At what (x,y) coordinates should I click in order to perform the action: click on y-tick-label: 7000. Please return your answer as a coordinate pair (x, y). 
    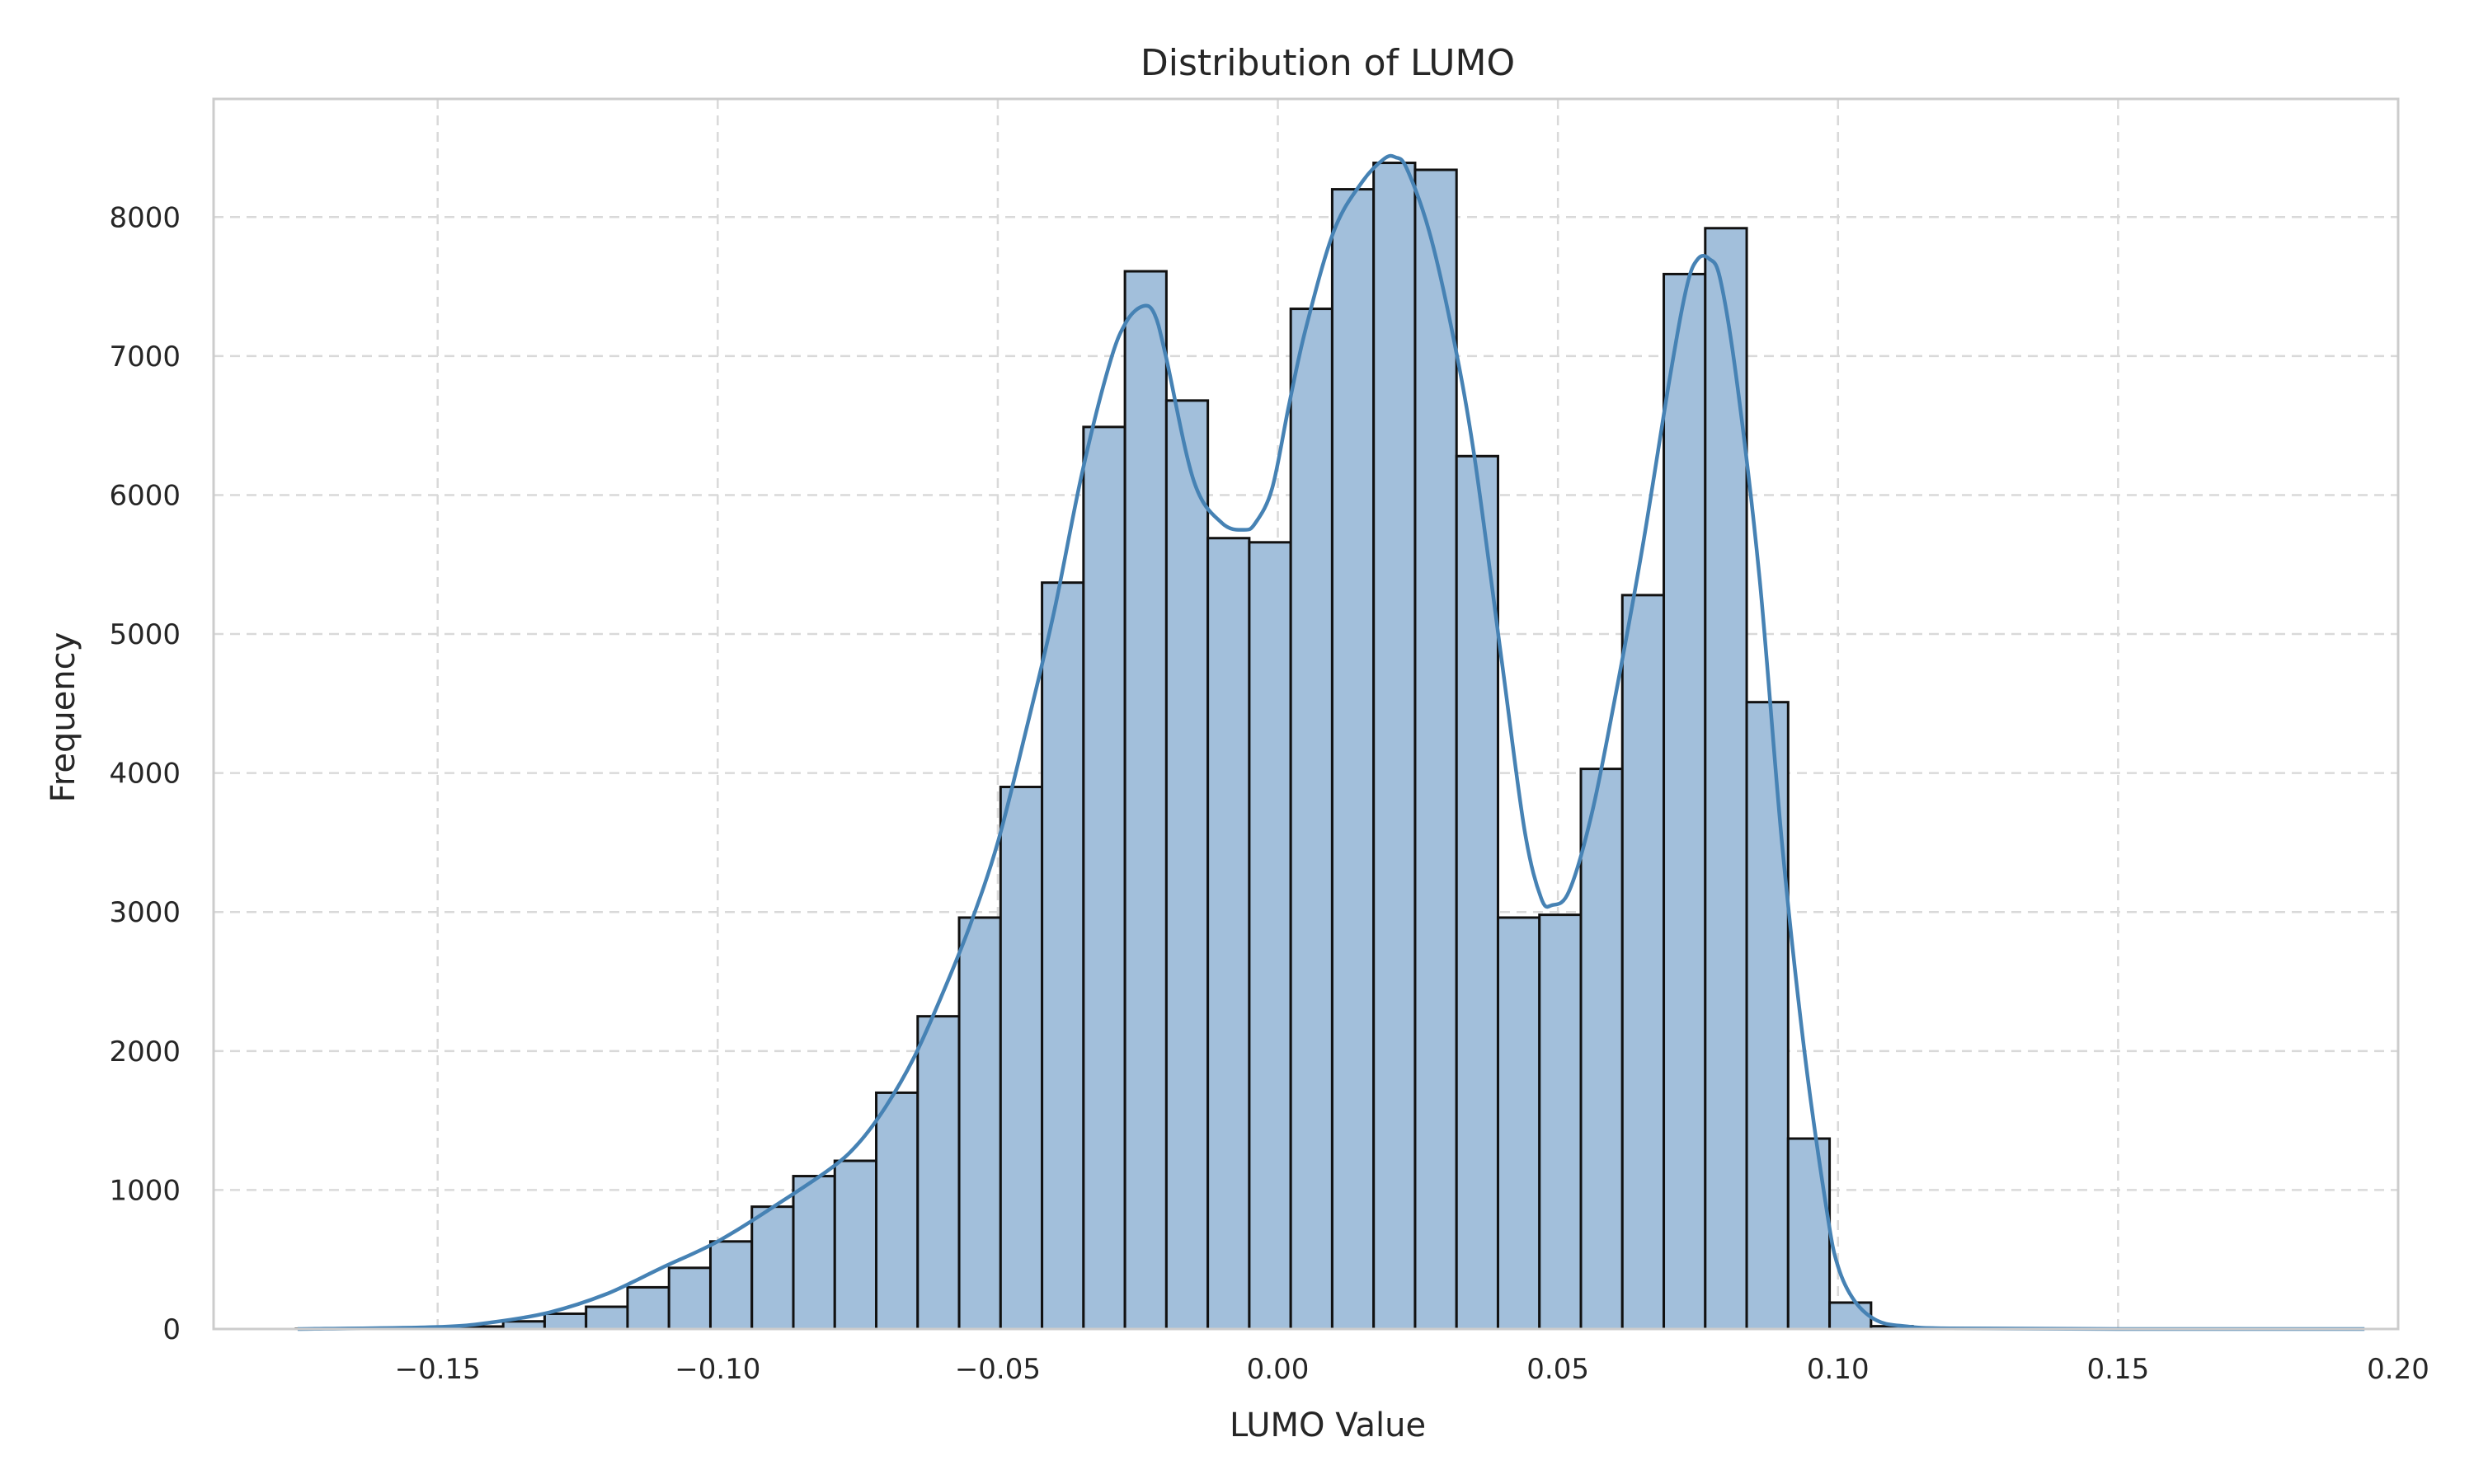
    Looking at the image, I should click on (145, 356).